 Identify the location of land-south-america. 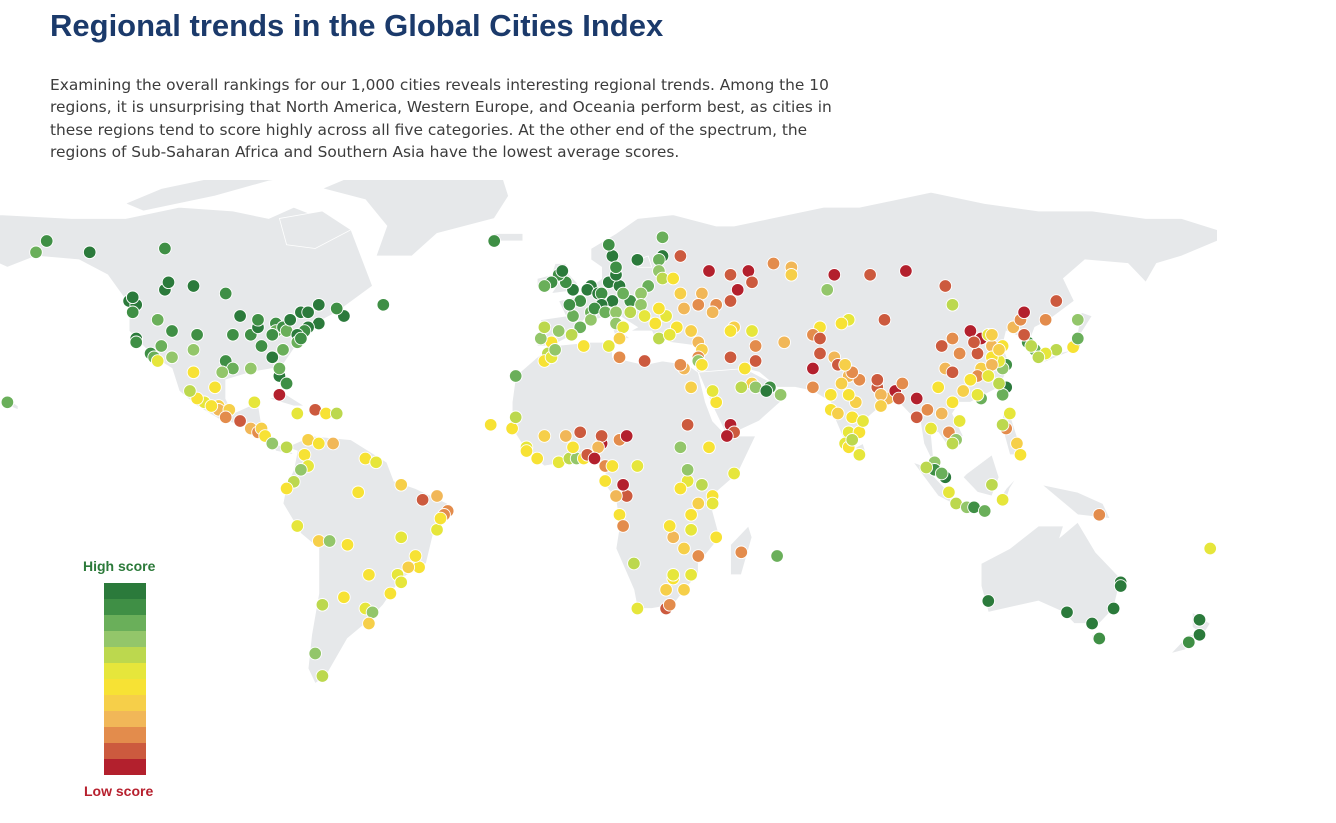
(365, 560).